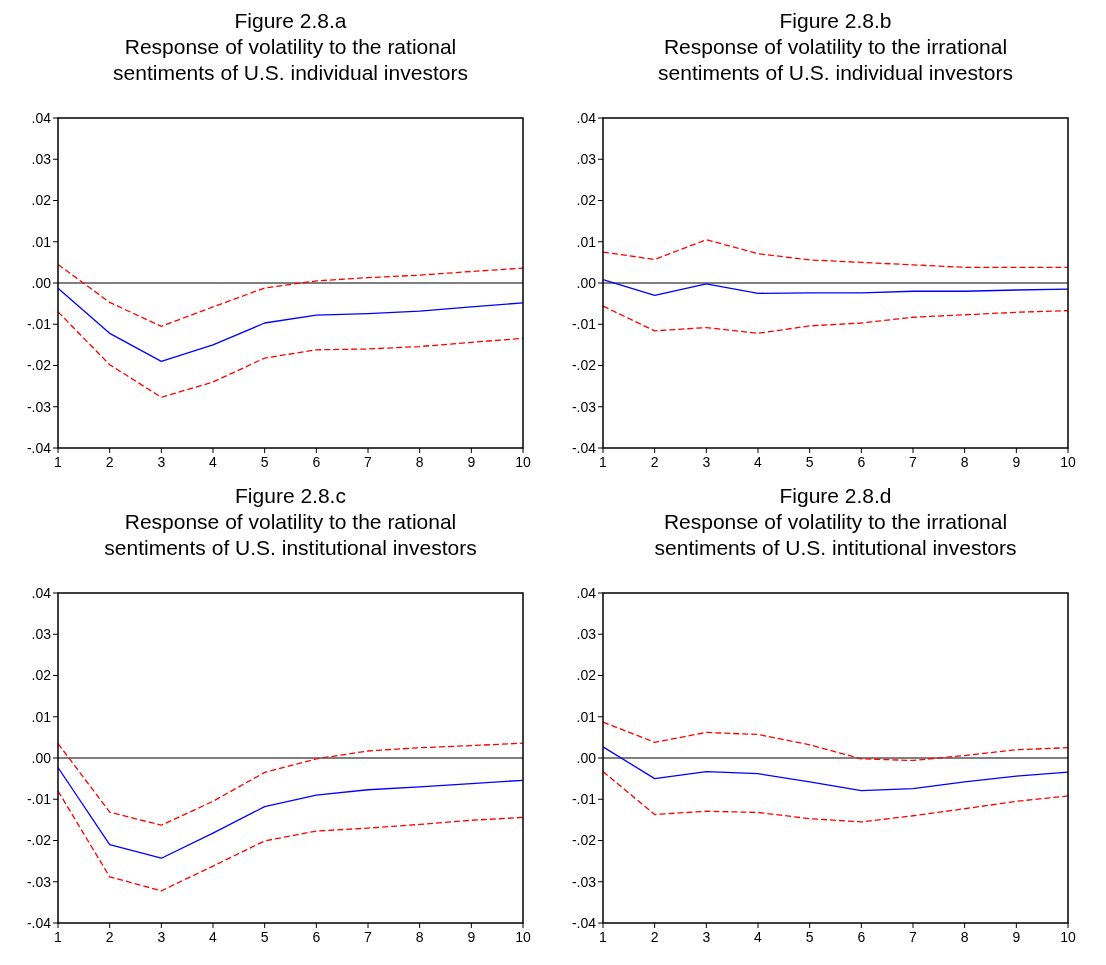  I want to click on chart-title: Figure 2.8.a, so click(290, 20).